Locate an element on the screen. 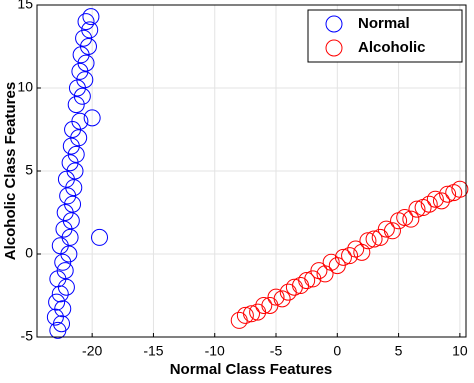  x-tick-label: -20 is located at coordinates (92, 351).